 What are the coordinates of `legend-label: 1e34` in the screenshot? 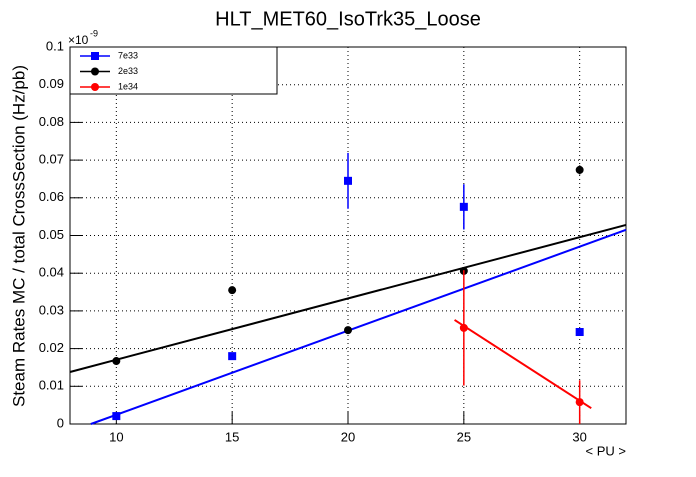 It's located at (128, 86).